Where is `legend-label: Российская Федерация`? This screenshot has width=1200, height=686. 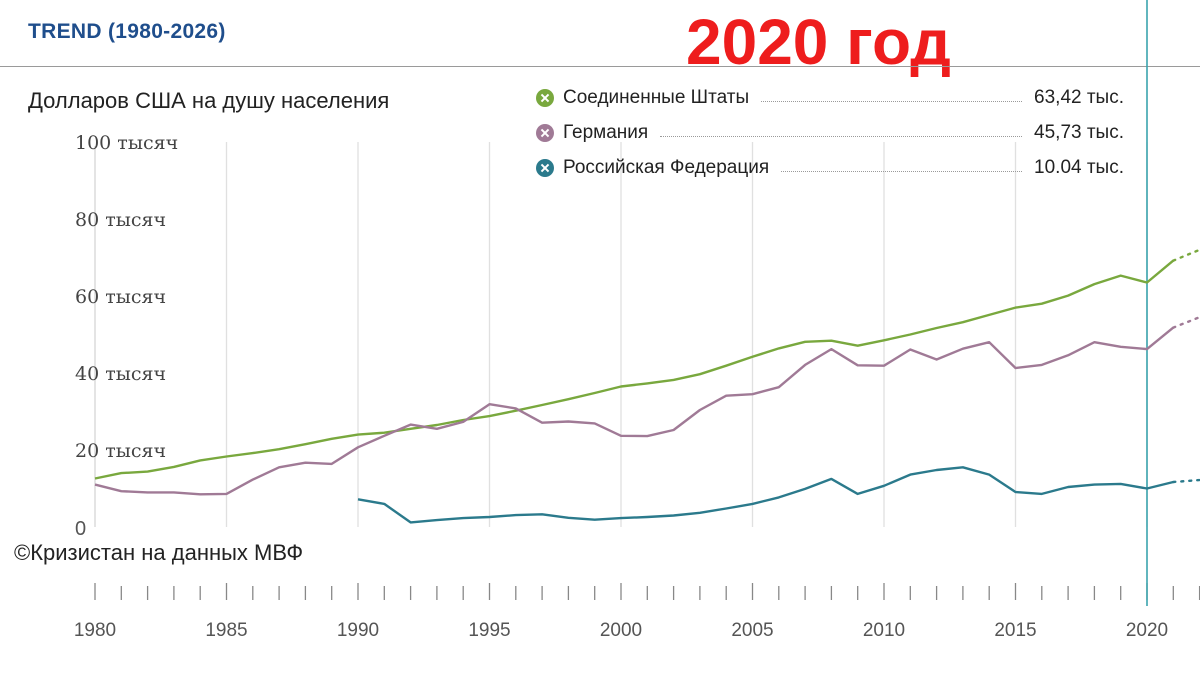
legend-label: Российская Федерация is located at coordinates (666, 167).